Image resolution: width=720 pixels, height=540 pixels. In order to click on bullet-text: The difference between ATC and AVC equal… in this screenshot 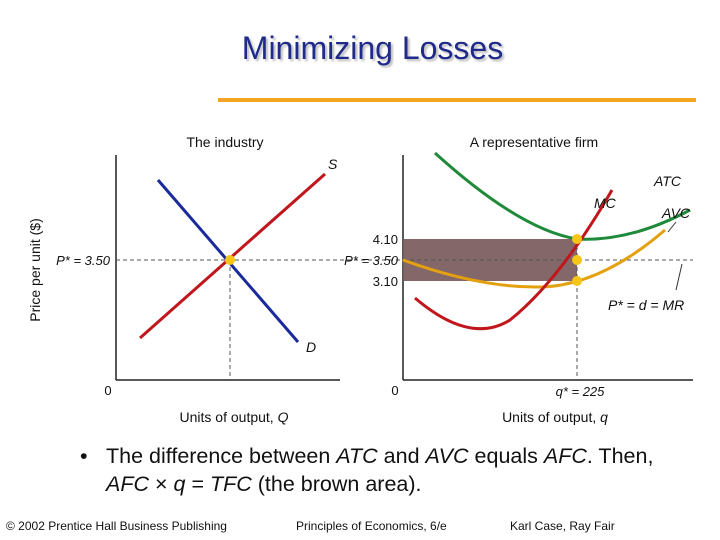, I will do `click(380, 470)`.